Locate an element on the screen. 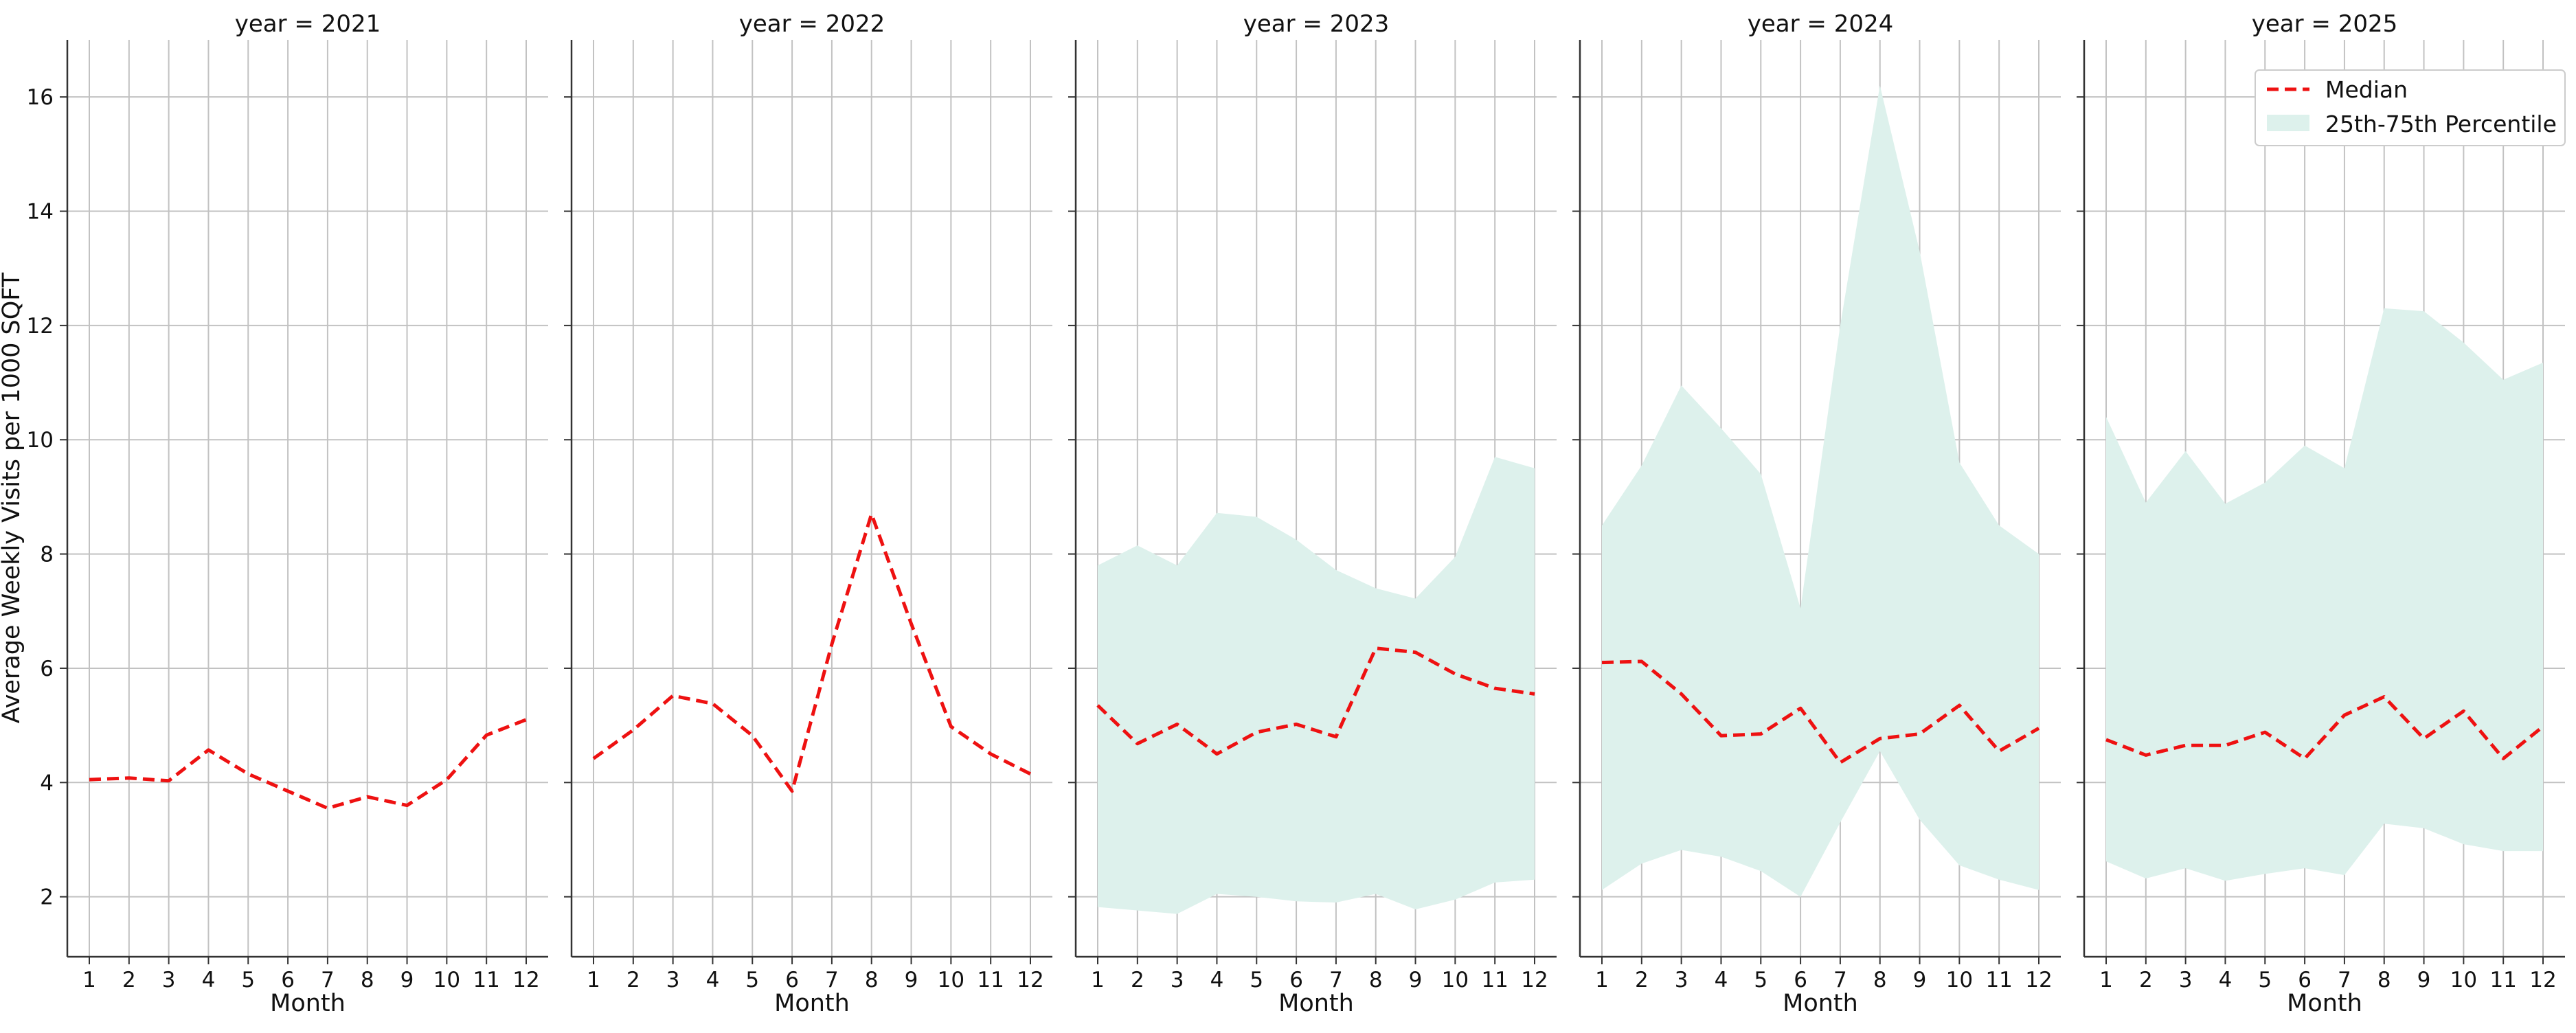 The height and width of the screenshot is (1033, 2576). y-tick-label: 14 is located at coordinates (40, 212).